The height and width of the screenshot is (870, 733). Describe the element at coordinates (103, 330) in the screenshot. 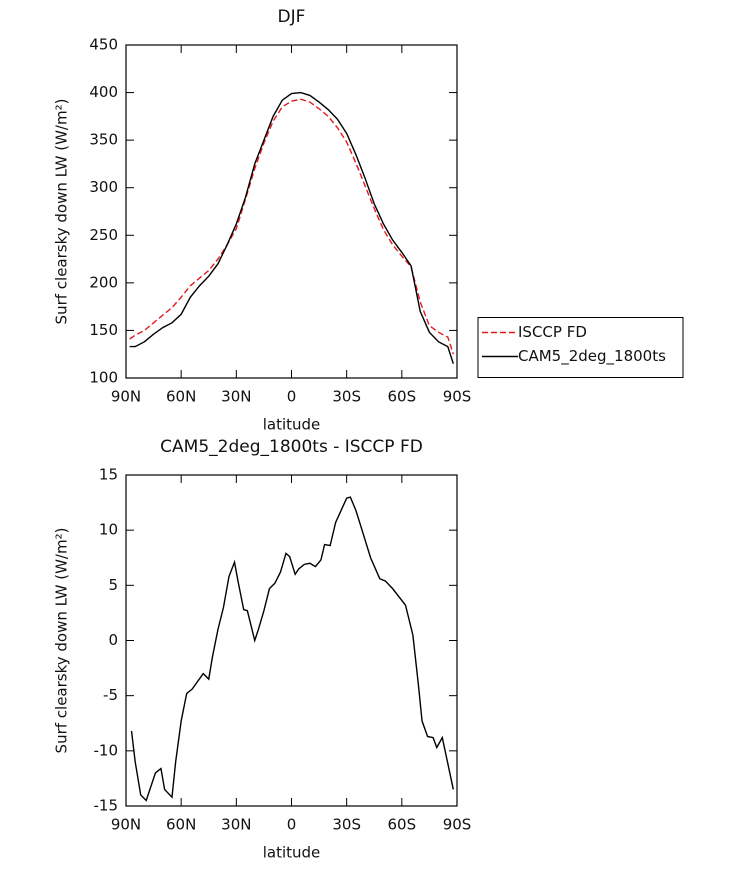

I see `y-tick-label: 150` at that location.